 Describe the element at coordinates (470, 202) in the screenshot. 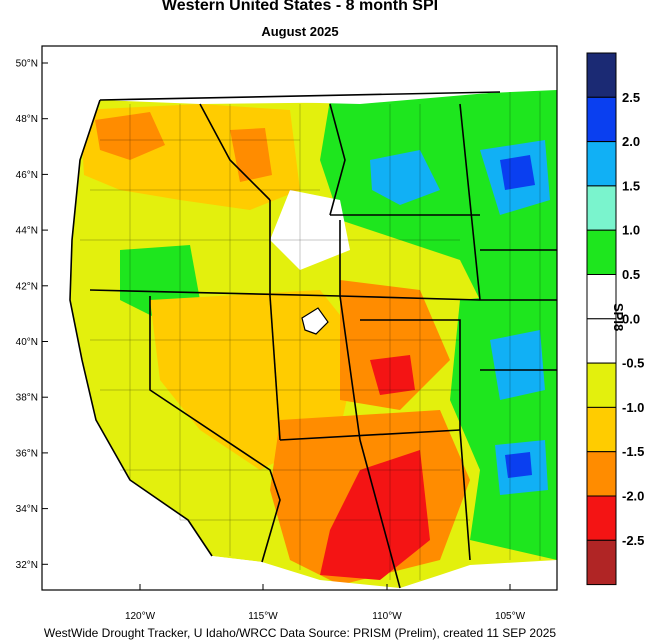

I see `dakotas-border` at that location.